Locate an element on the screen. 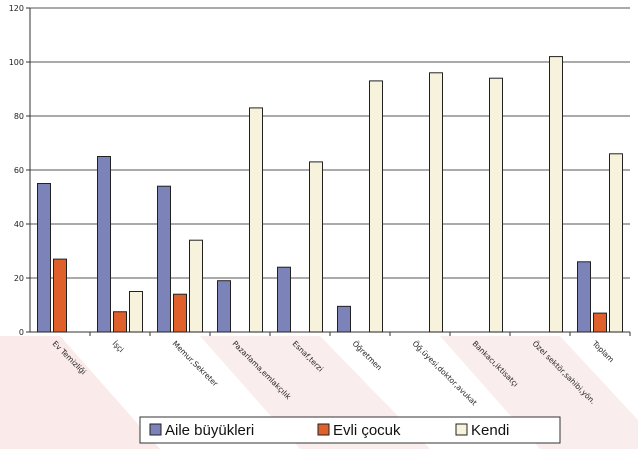  y-tick-label: 40 is located at coordinates (19, 224).